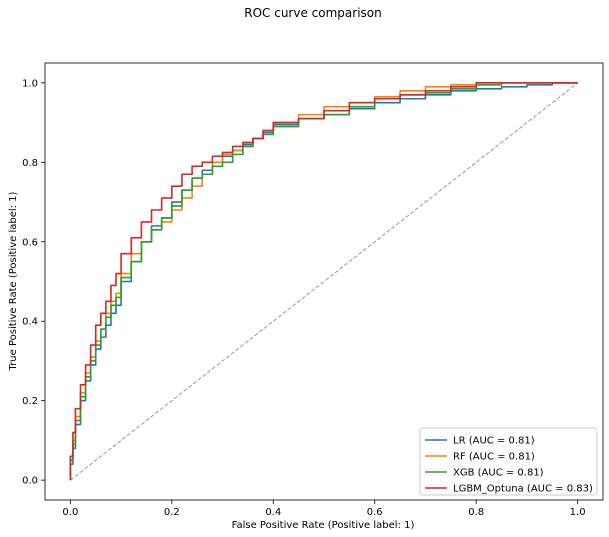 The width and height of the screenshot is (609, 537). Describe the element at coordinates (324, 509) in the screenshot. I see `x-axis: 0.0 0.2 0.4 0.6 0.8 1.0` at that location.